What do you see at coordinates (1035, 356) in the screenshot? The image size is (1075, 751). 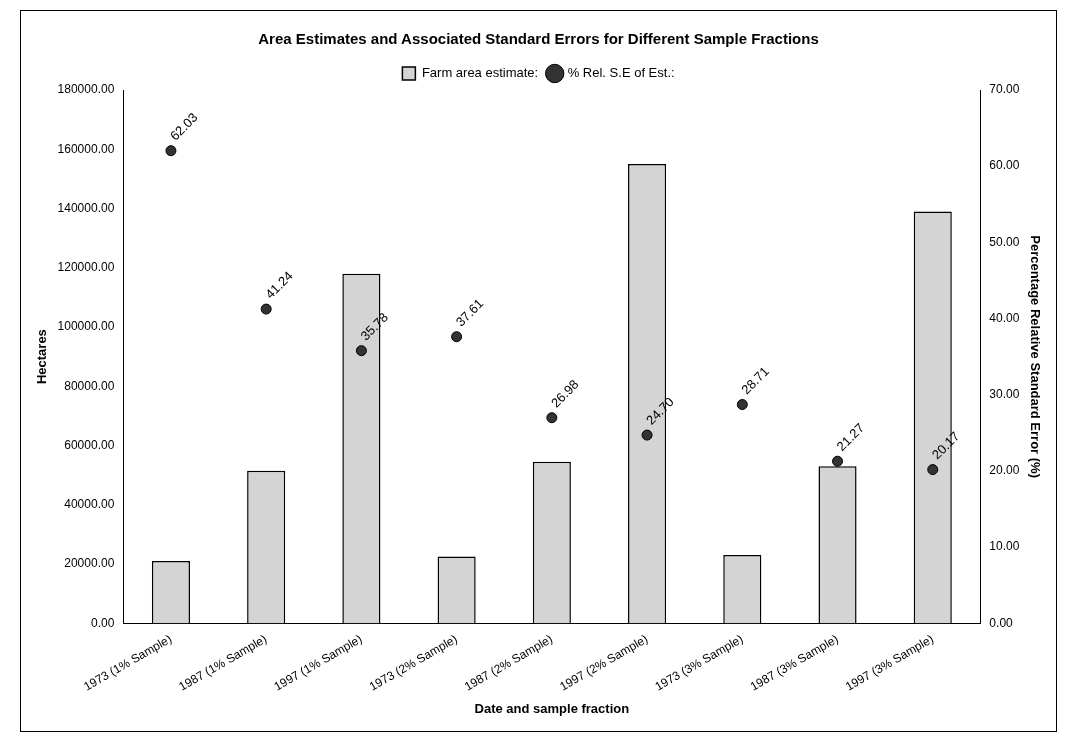 I see `y2-axis-title: Percentage Relative Standard Error (%)` at bounding box center [1035, 356].